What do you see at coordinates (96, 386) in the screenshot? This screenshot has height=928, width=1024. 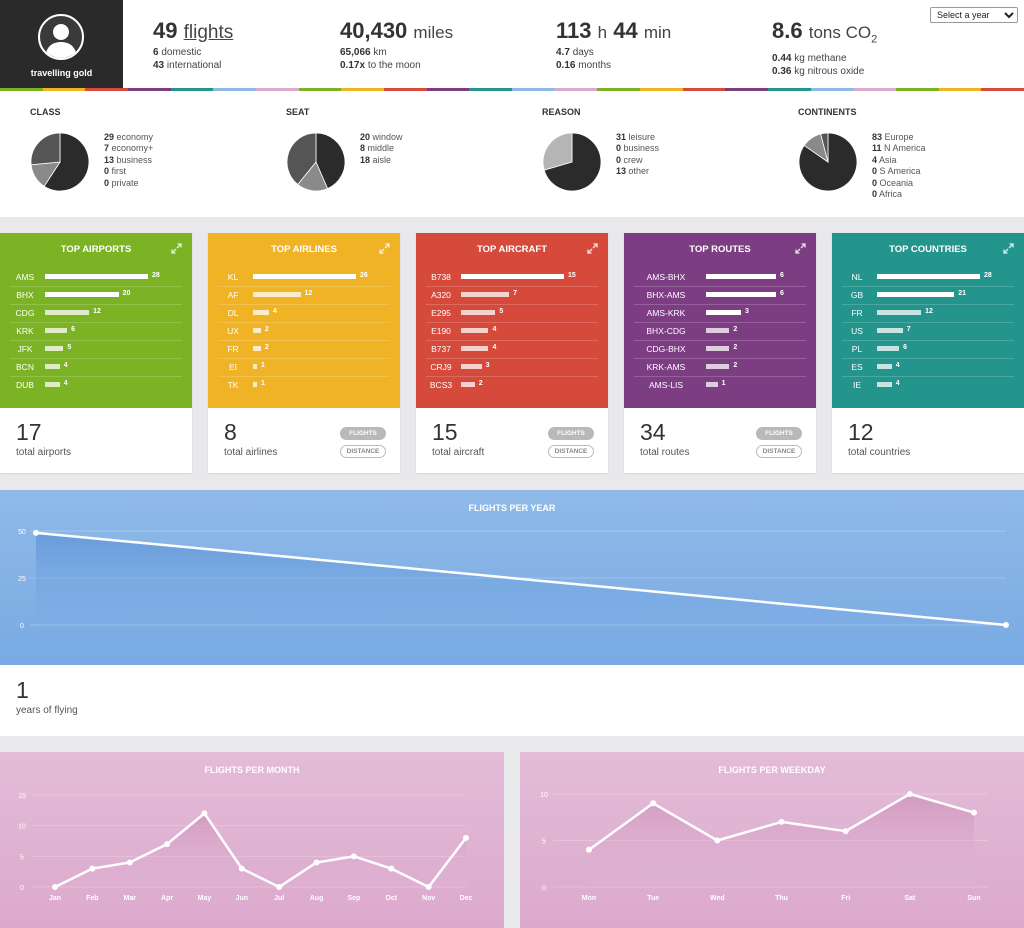 I see `card-row: DUB 4` at bounding box center [96, 386].